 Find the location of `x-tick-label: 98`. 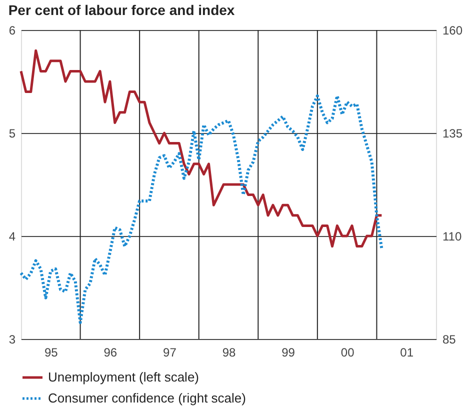

x-tick-label: 98 is located at coordinates (229, 353).